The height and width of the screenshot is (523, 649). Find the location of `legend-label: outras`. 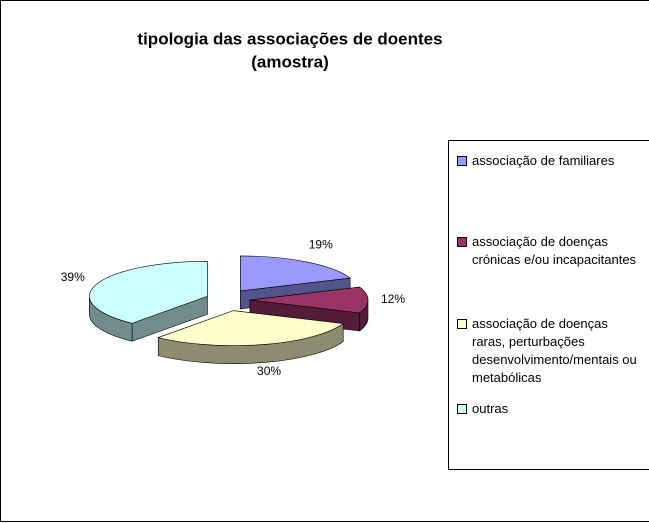

legend-label: outras is located at coordinates (490, 408).